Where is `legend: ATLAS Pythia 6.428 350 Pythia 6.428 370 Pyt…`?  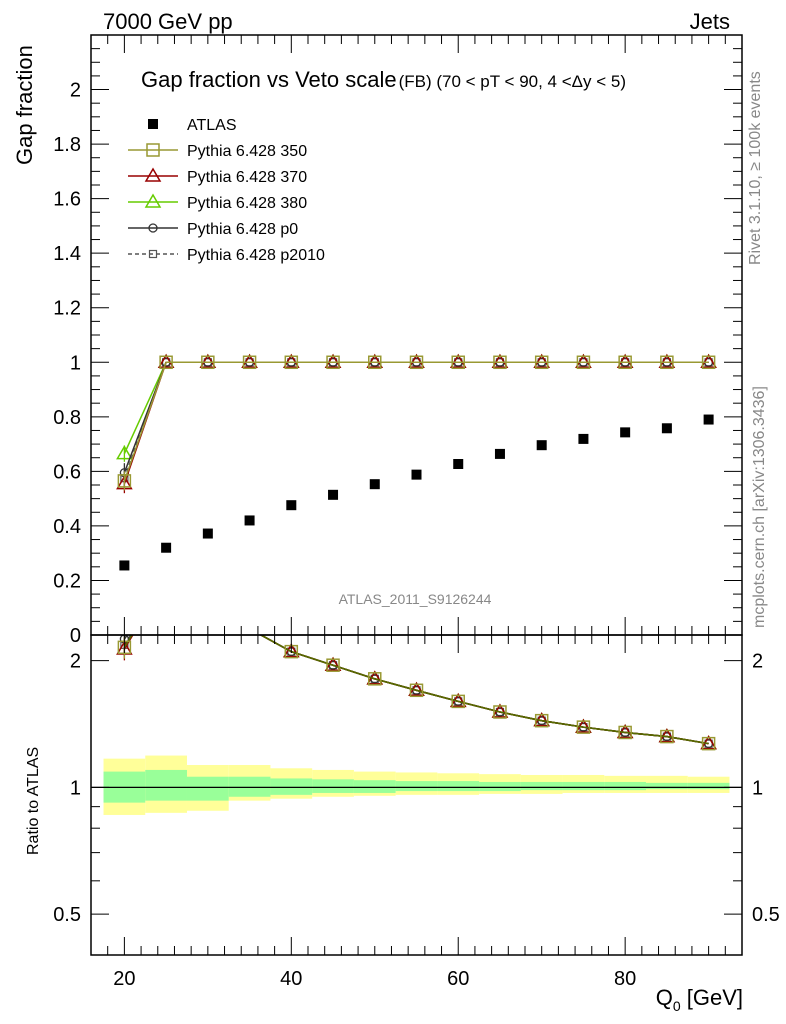
legend: ATLAS Pythia 6.428 350 Pythia 6.428 370 Pyt… is located at coordinates (226, 190).